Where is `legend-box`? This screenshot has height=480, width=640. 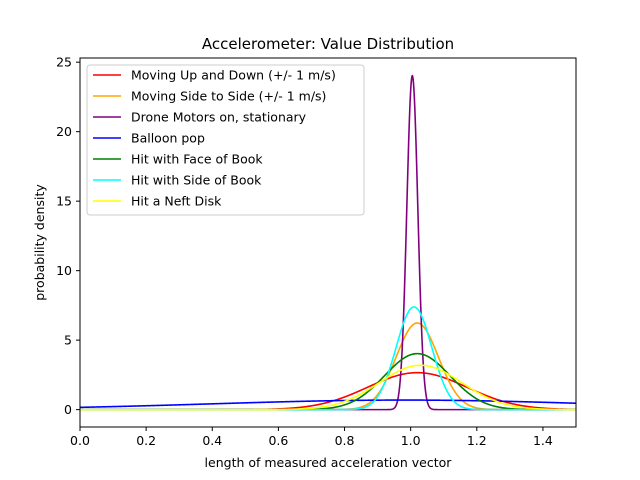 legend-box is located at coordinates (225, 140).